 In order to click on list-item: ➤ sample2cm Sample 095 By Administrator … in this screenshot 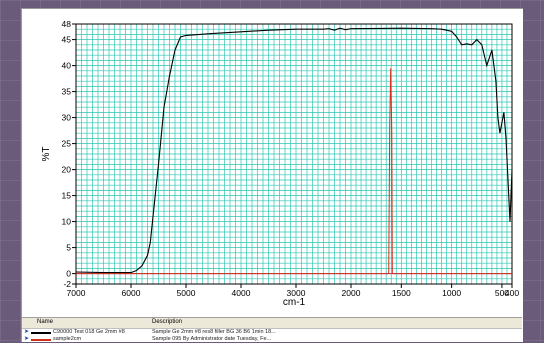, I will do `click(272, 339)`.